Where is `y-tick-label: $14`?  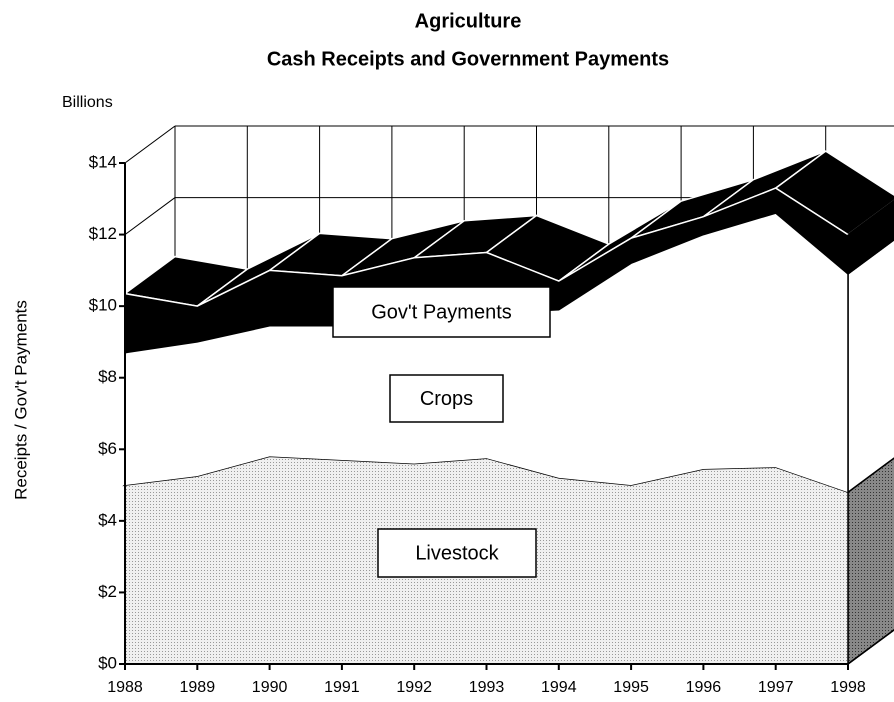 y-tick-label: $14 is located at coordinates (103, 161).